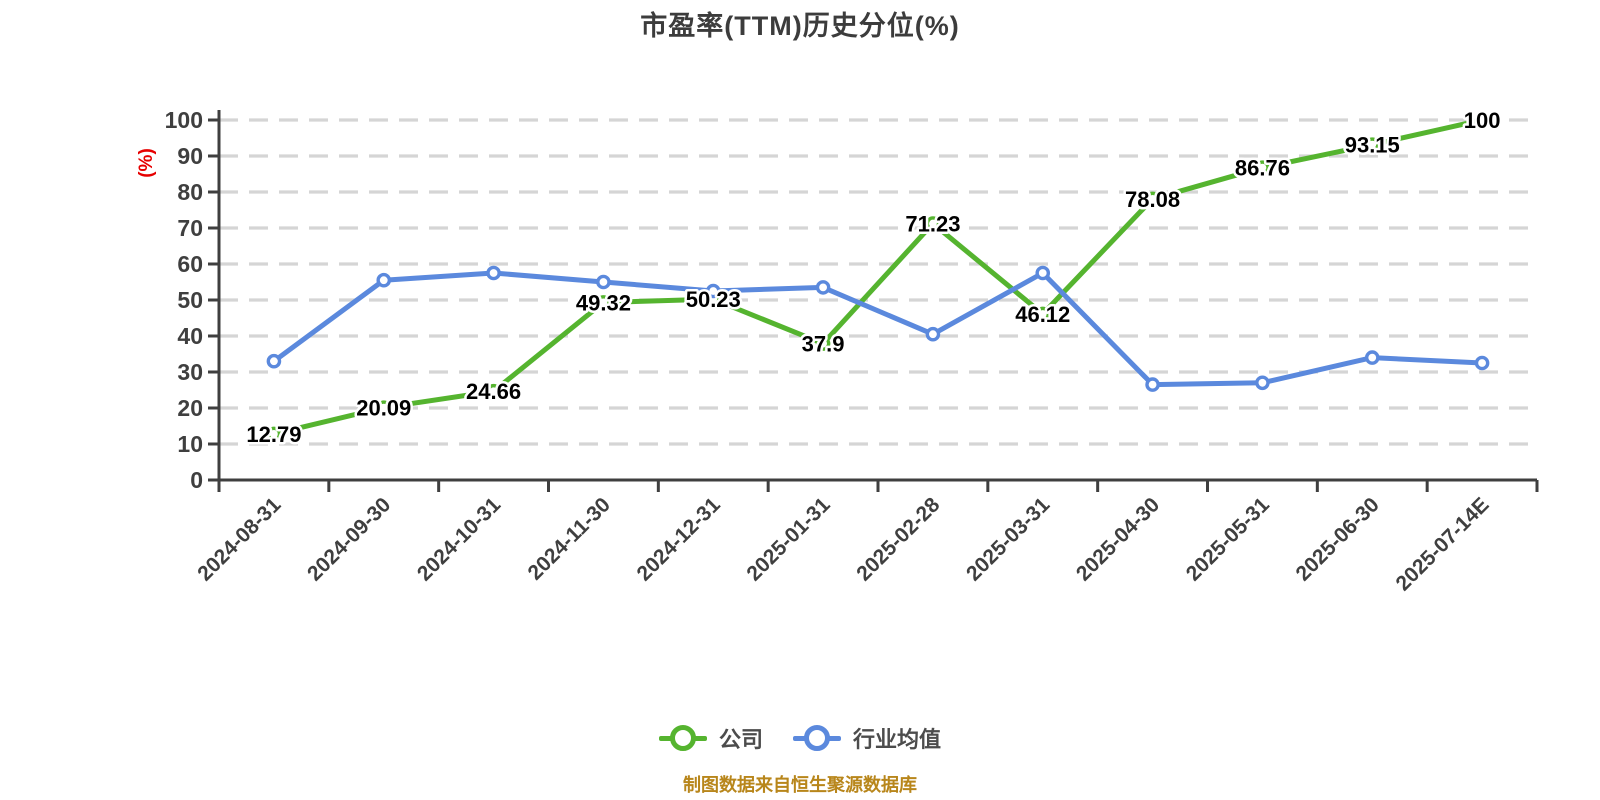 This screenshot has height=800, width=1600. What do you see at coordinates (459, 539) in the screenshot?
I see `svg-text: 2024-10-31` at bounding box center [459, 539].